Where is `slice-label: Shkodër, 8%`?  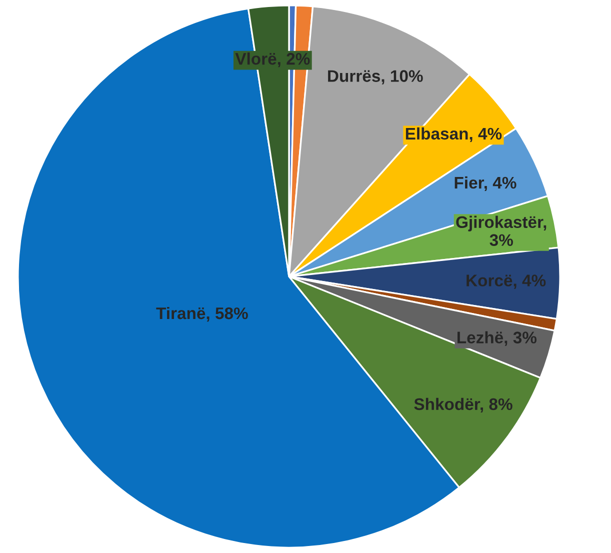
slice-label: Shkodër, 8% is located at coordinates (463, 405).